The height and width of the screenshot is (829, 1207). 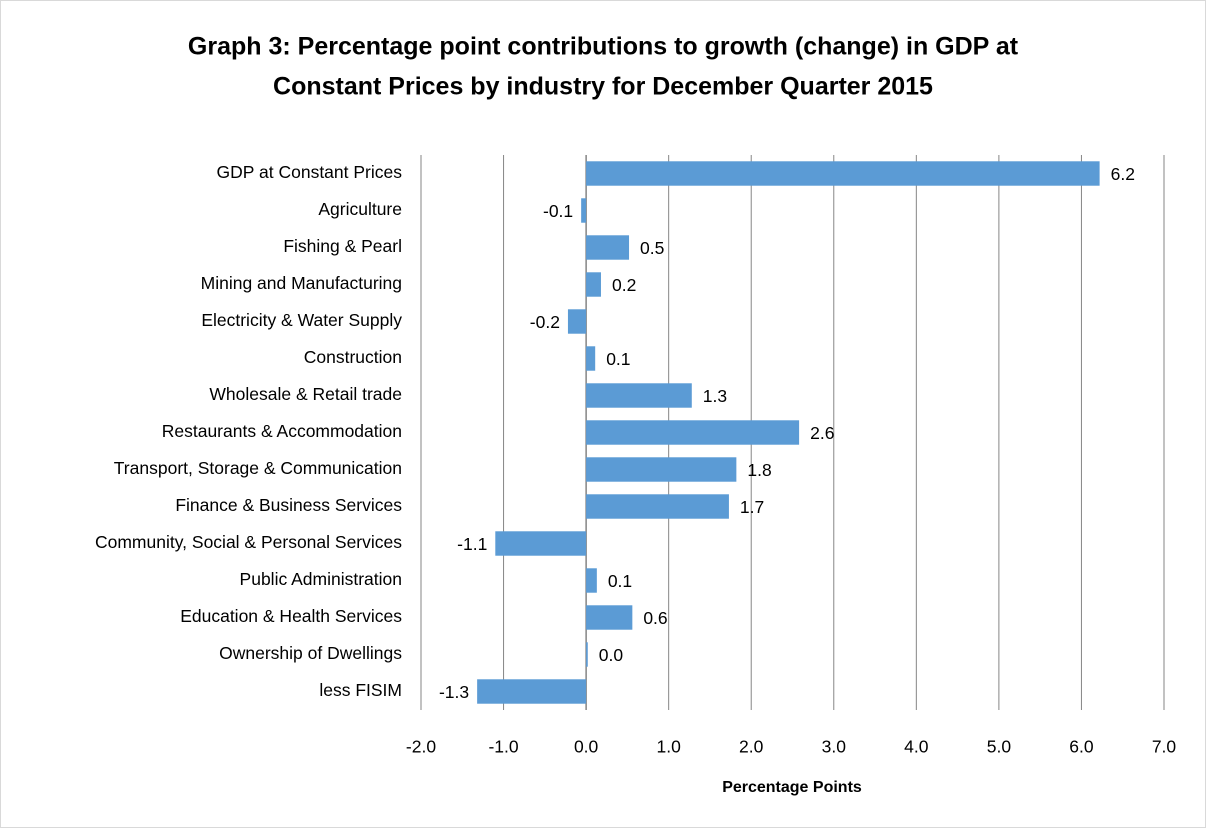 What do you see at coordinates (1164, 747) in the screenshot?
I see `x-tick-label: 7.0` at bounding box center [1164, 747].